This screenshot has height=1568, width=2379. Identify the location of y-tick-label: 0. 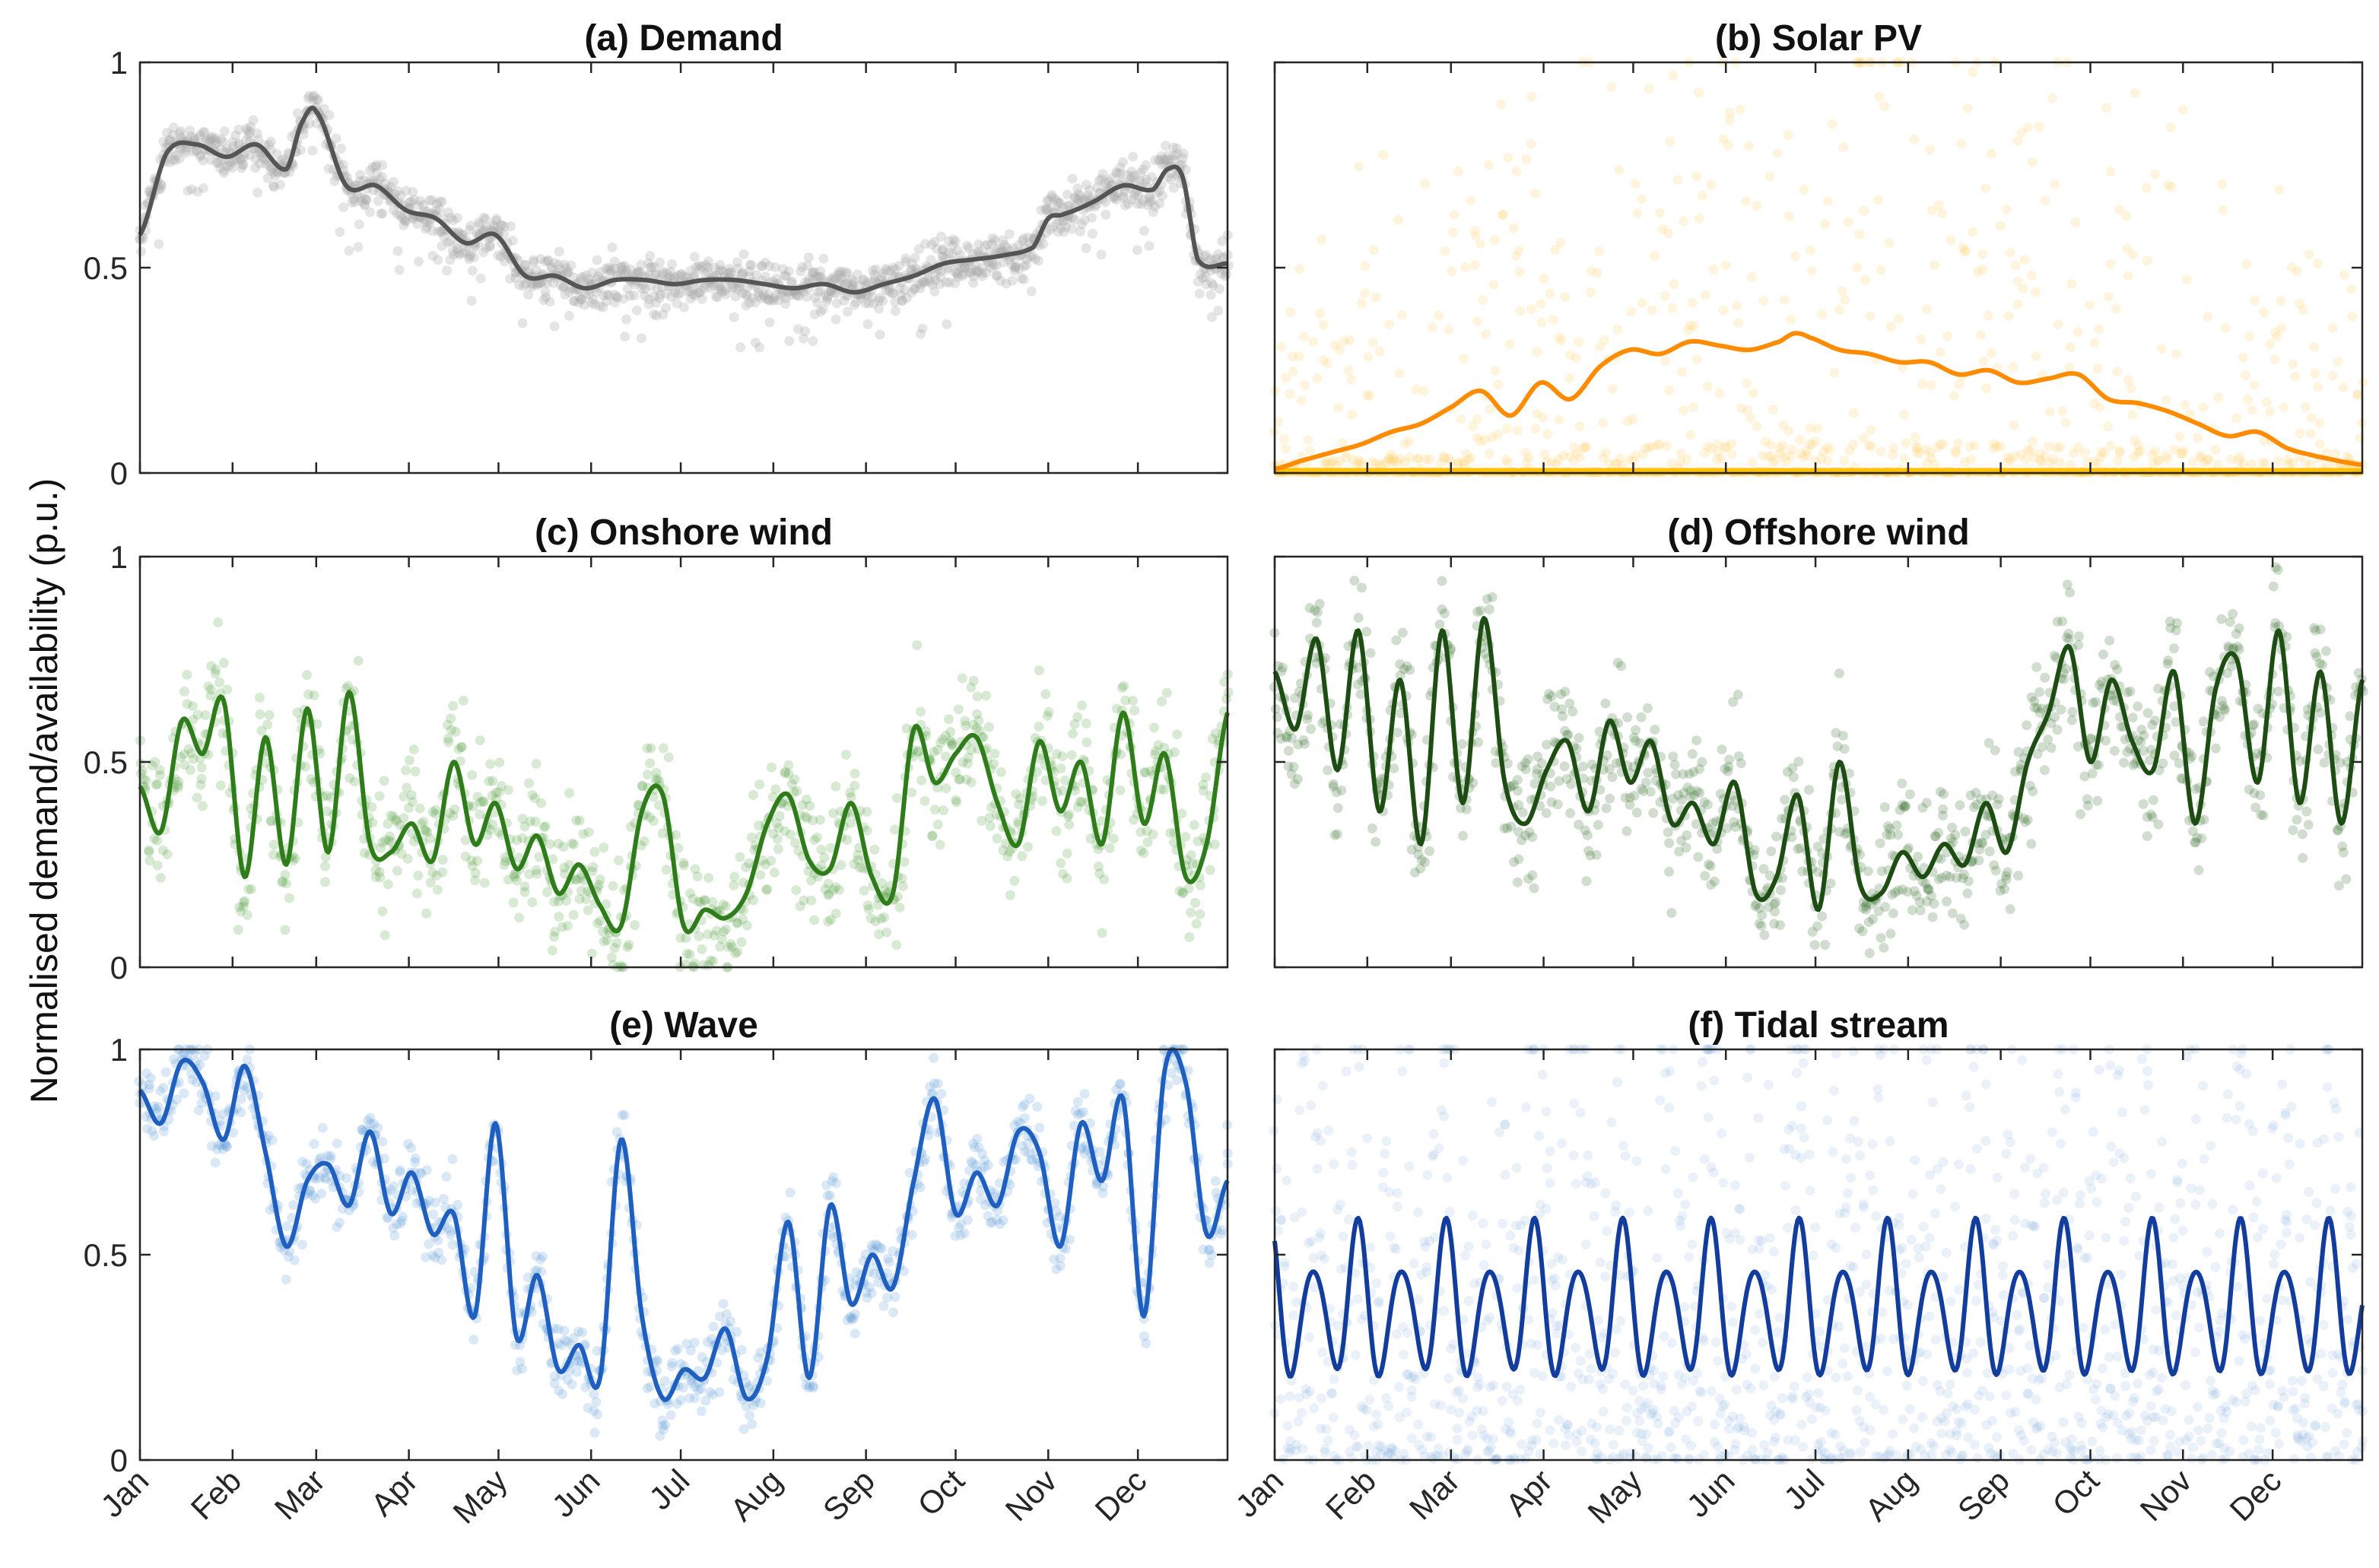
(119, 968).